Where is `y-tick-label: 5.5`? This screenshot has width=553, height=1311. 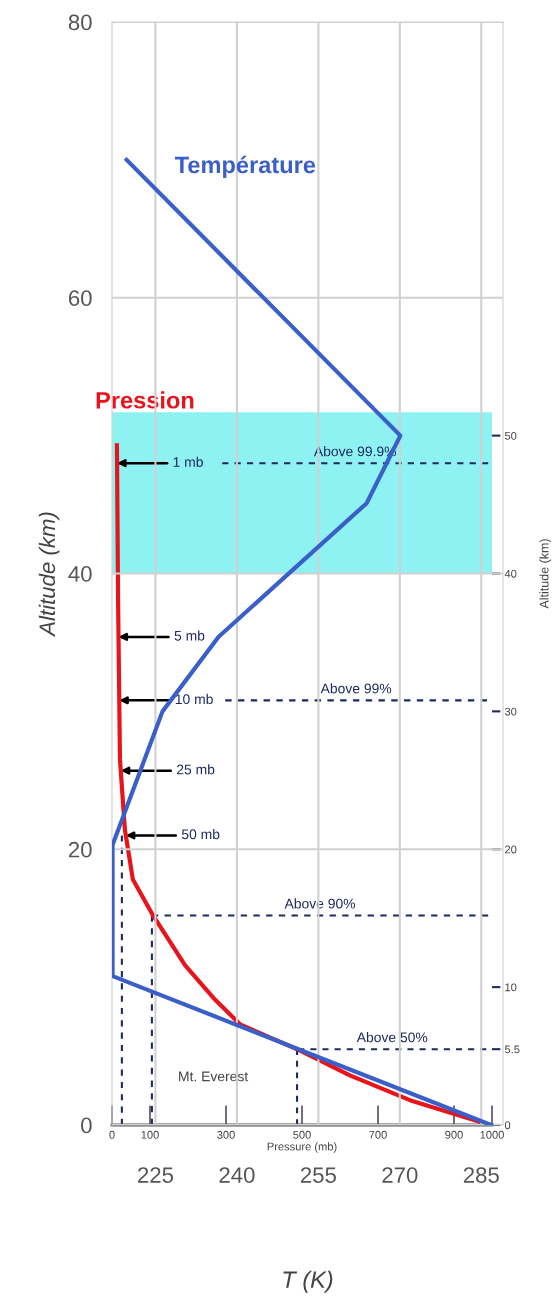
y-tick-label: 5.5 is located at coordinates (512, 1049).